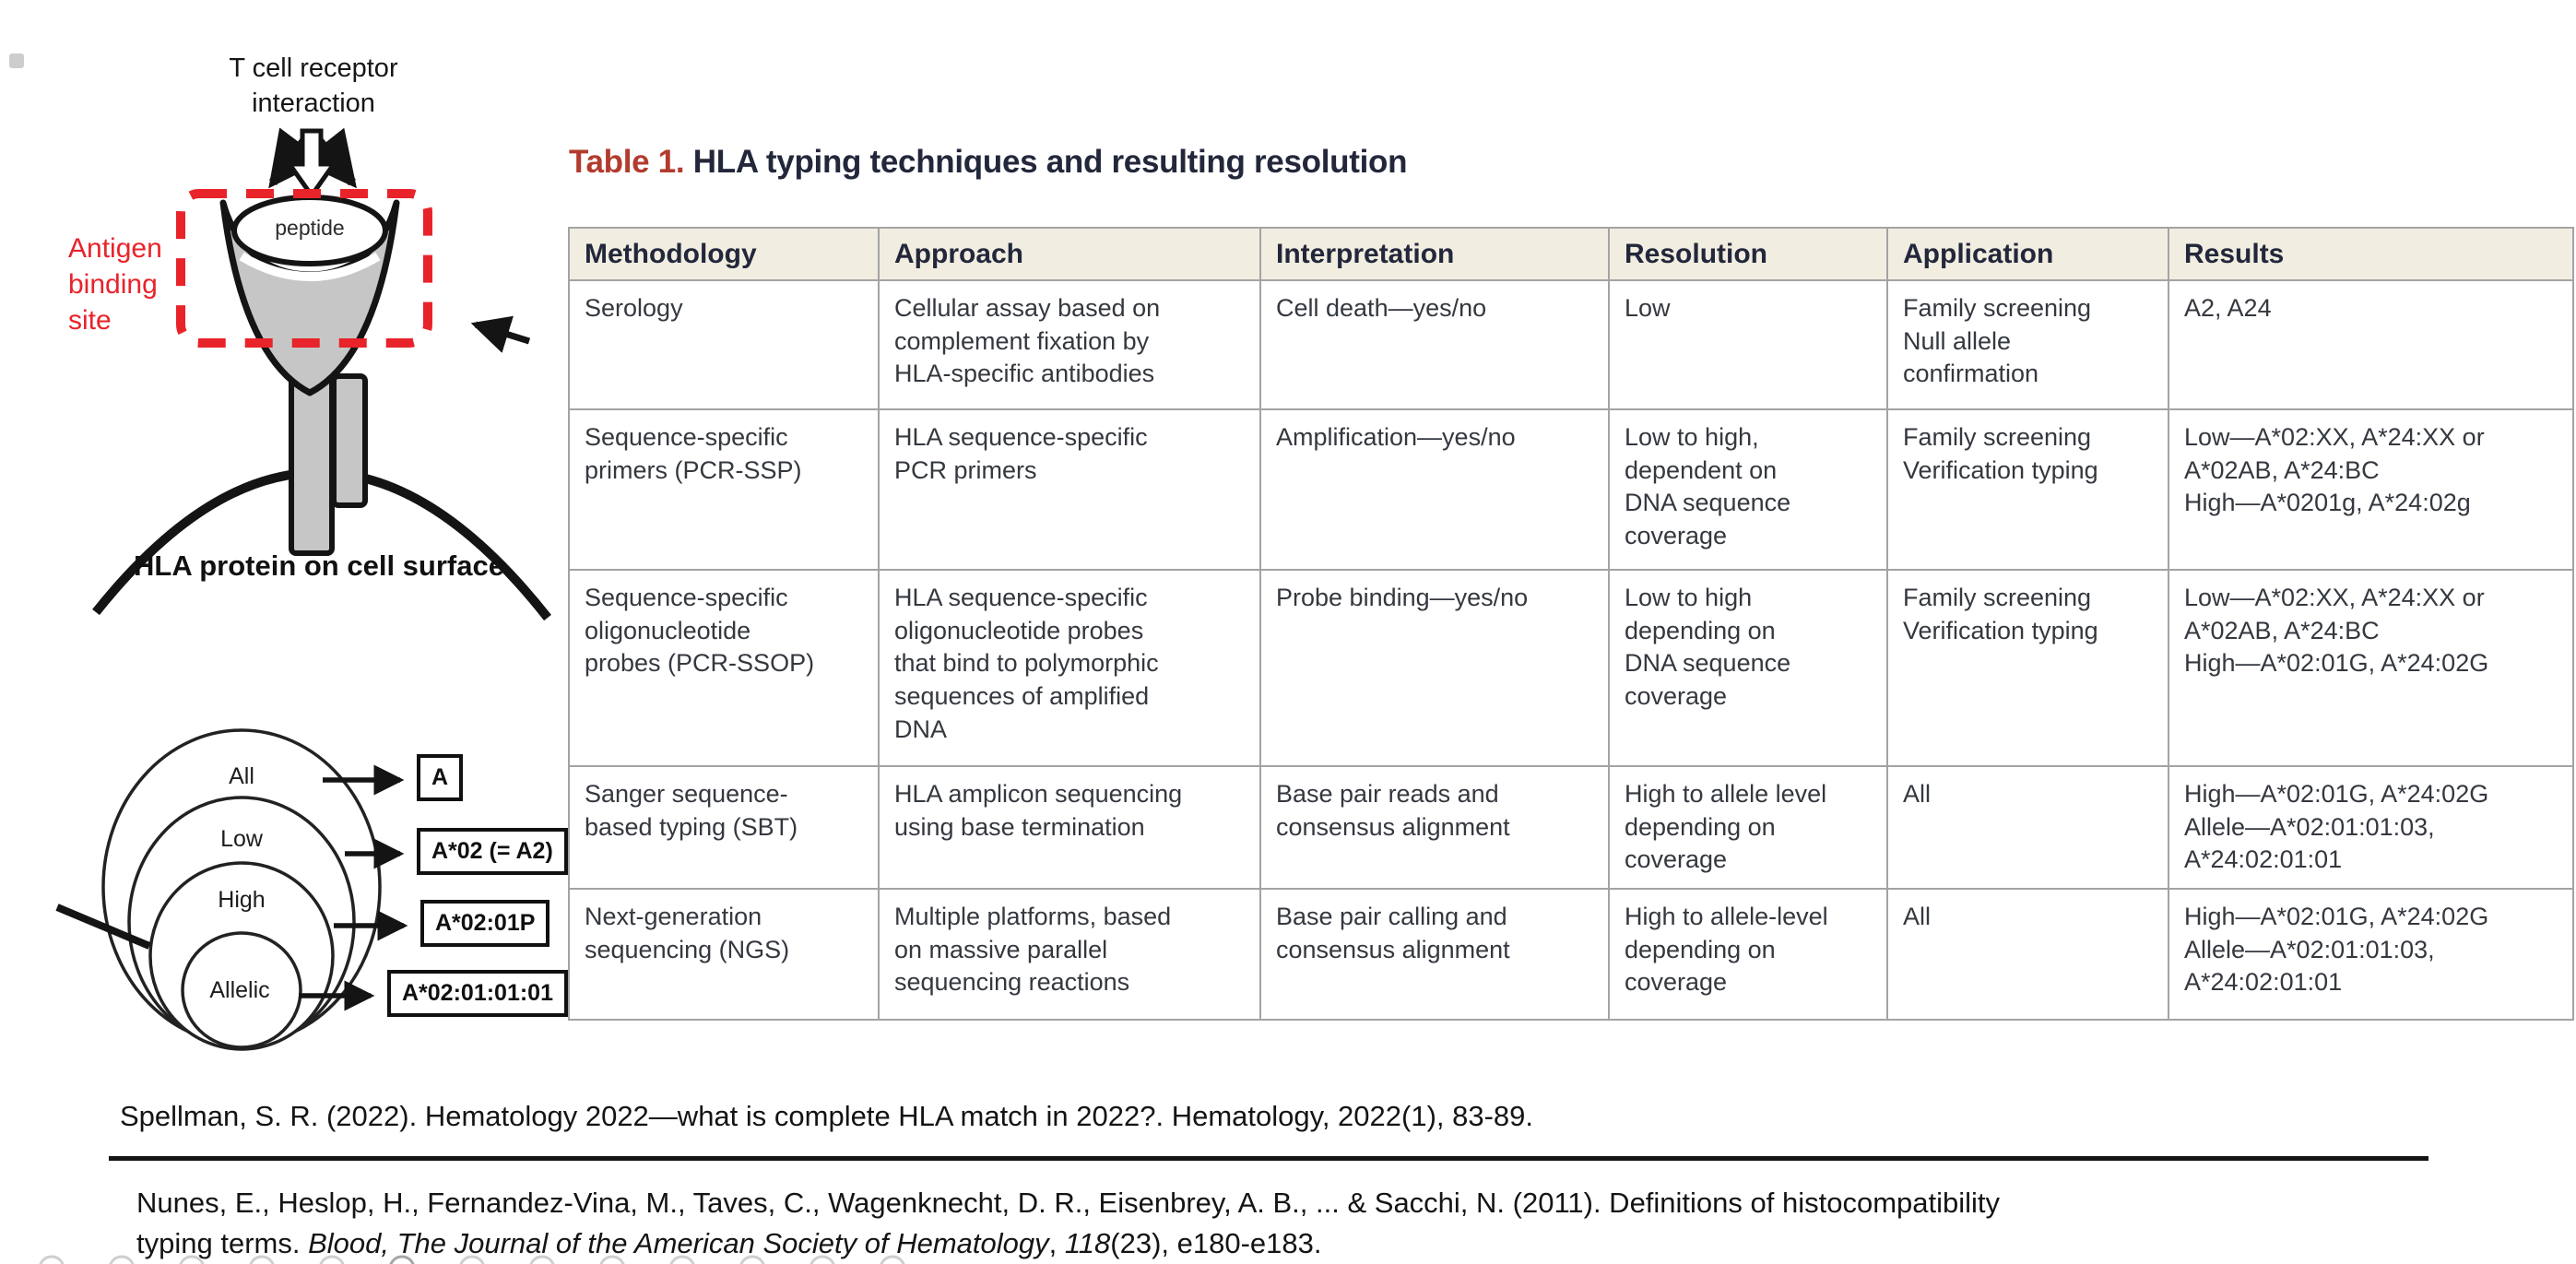 This screenshot has height=1264, width=2576. I want to click on table-cell: Next-generation sequencing (NGS), so click(724, 954).